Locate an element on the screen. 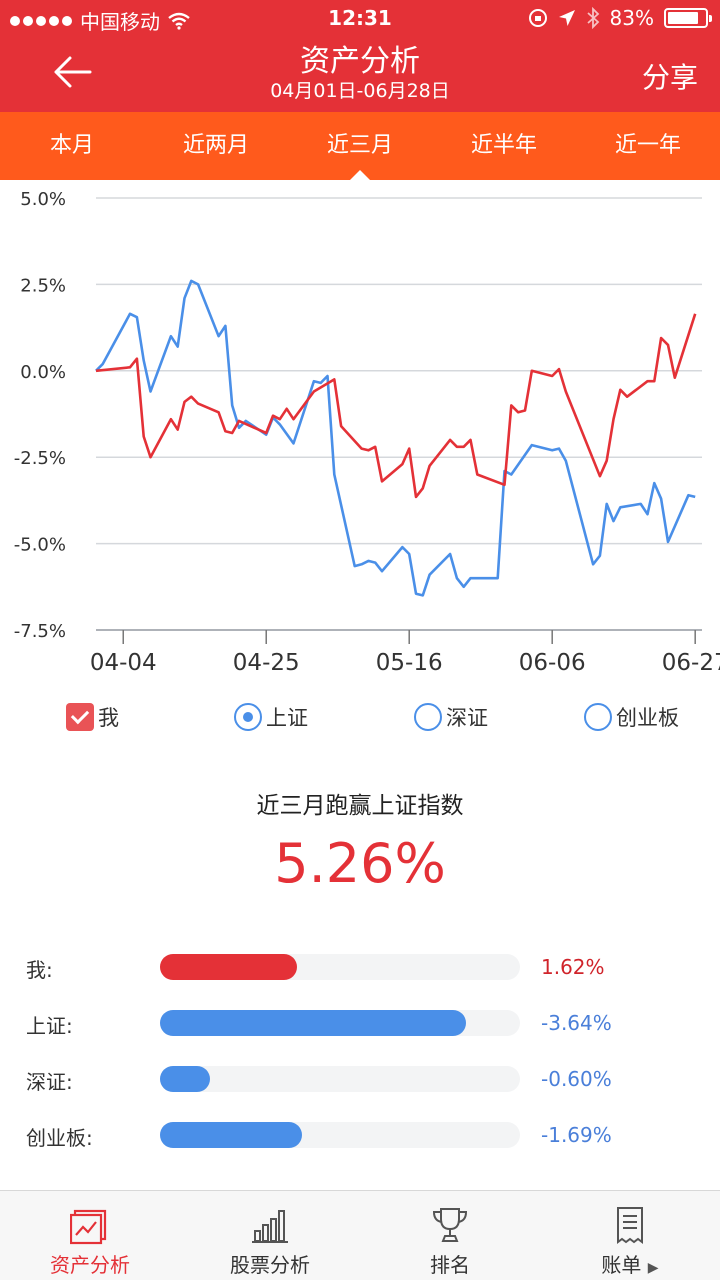 The image size is (720, 1280). tab-half-year: 近半年 is located at coordinates (503, 145).